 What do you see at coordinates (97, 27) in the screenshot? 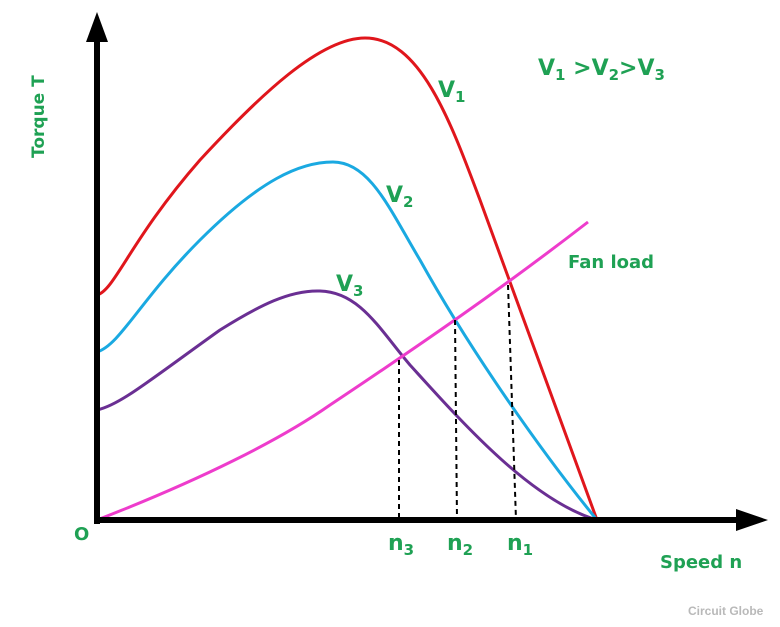
I see `y-axis-arrow-icon` at bounding box center [97, 27].